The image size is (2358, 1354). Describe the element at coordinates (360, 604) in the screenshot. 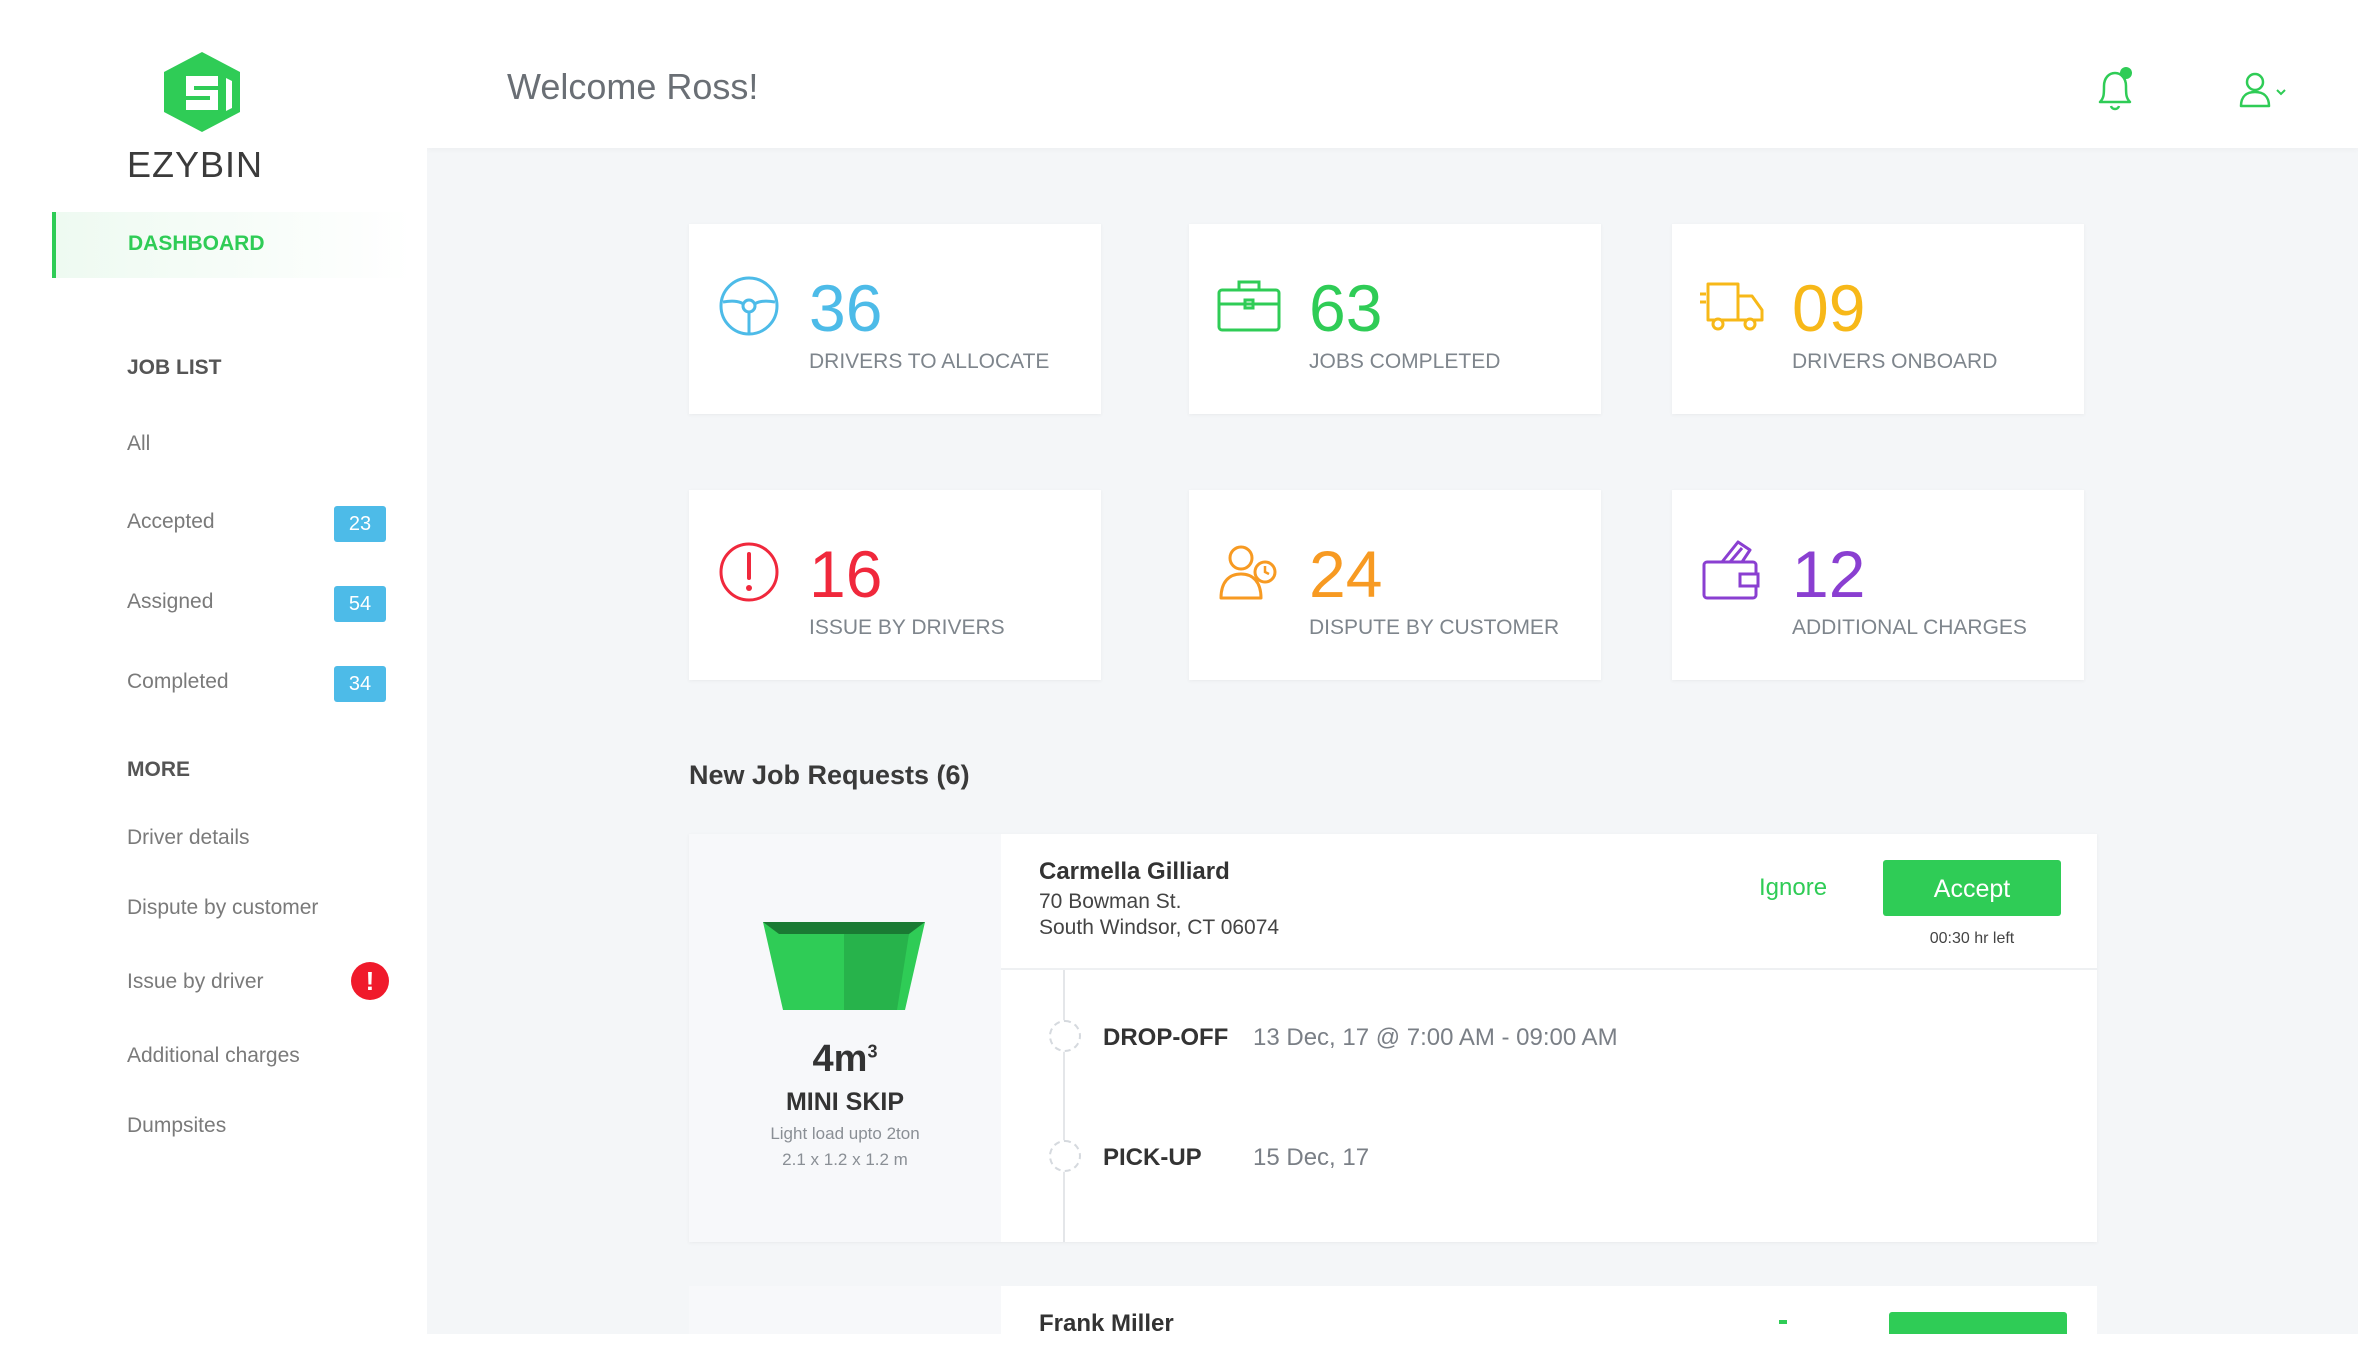

I see `count-badge-assigned: 54` at that location.